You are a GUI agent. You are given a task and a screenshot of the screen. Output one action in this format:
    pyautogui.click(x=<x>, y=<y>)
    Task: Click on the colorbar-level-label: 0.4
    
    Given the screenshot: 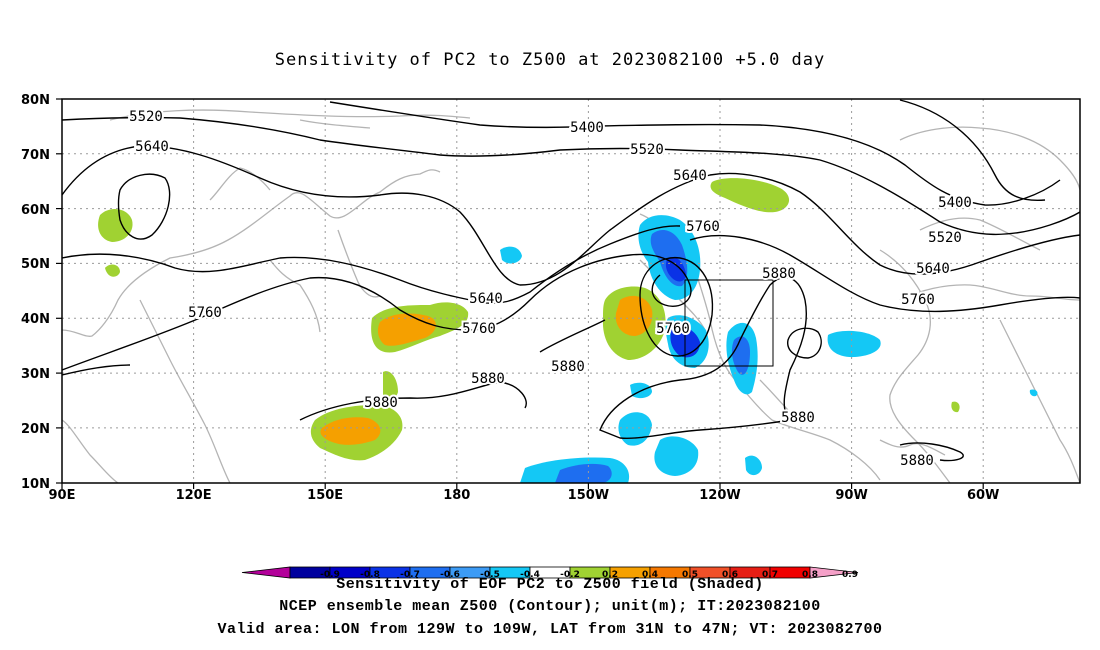 What is the action you would take?
    pyautogui.click(x=650, y=575)
    